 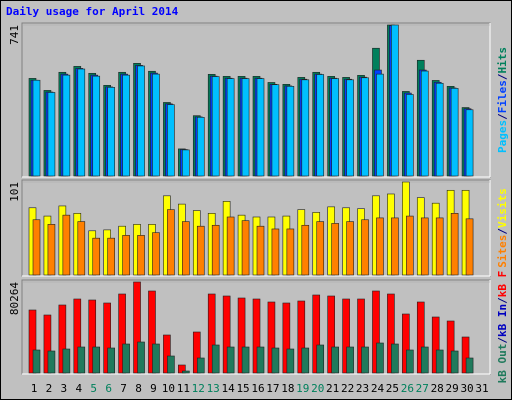 I want to click on legend: kB Out/kB In/kB F, so click(x=502, y=327).